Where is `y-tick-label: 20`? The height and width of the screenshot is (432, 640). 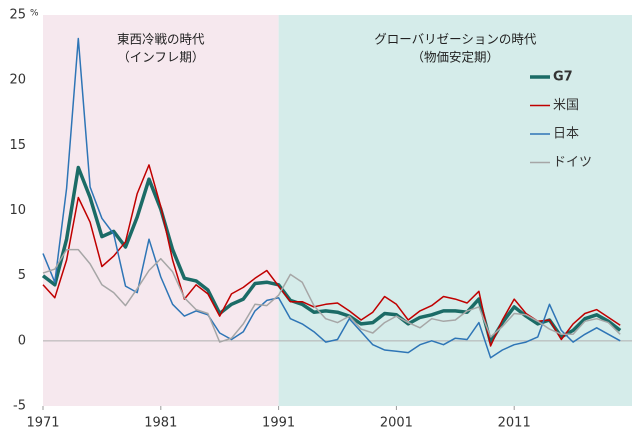
y-tick-label: 20 is located at coordinates (17, 80).